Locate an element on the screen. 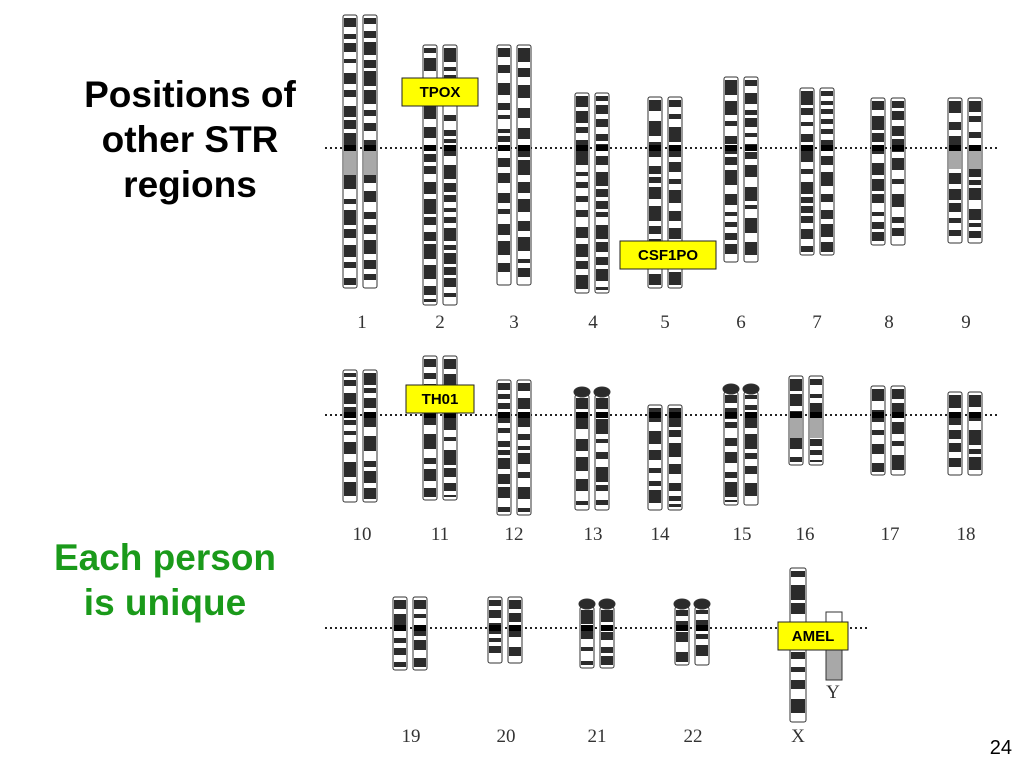  chromosome-13-right is located at coordinates (602, 448).